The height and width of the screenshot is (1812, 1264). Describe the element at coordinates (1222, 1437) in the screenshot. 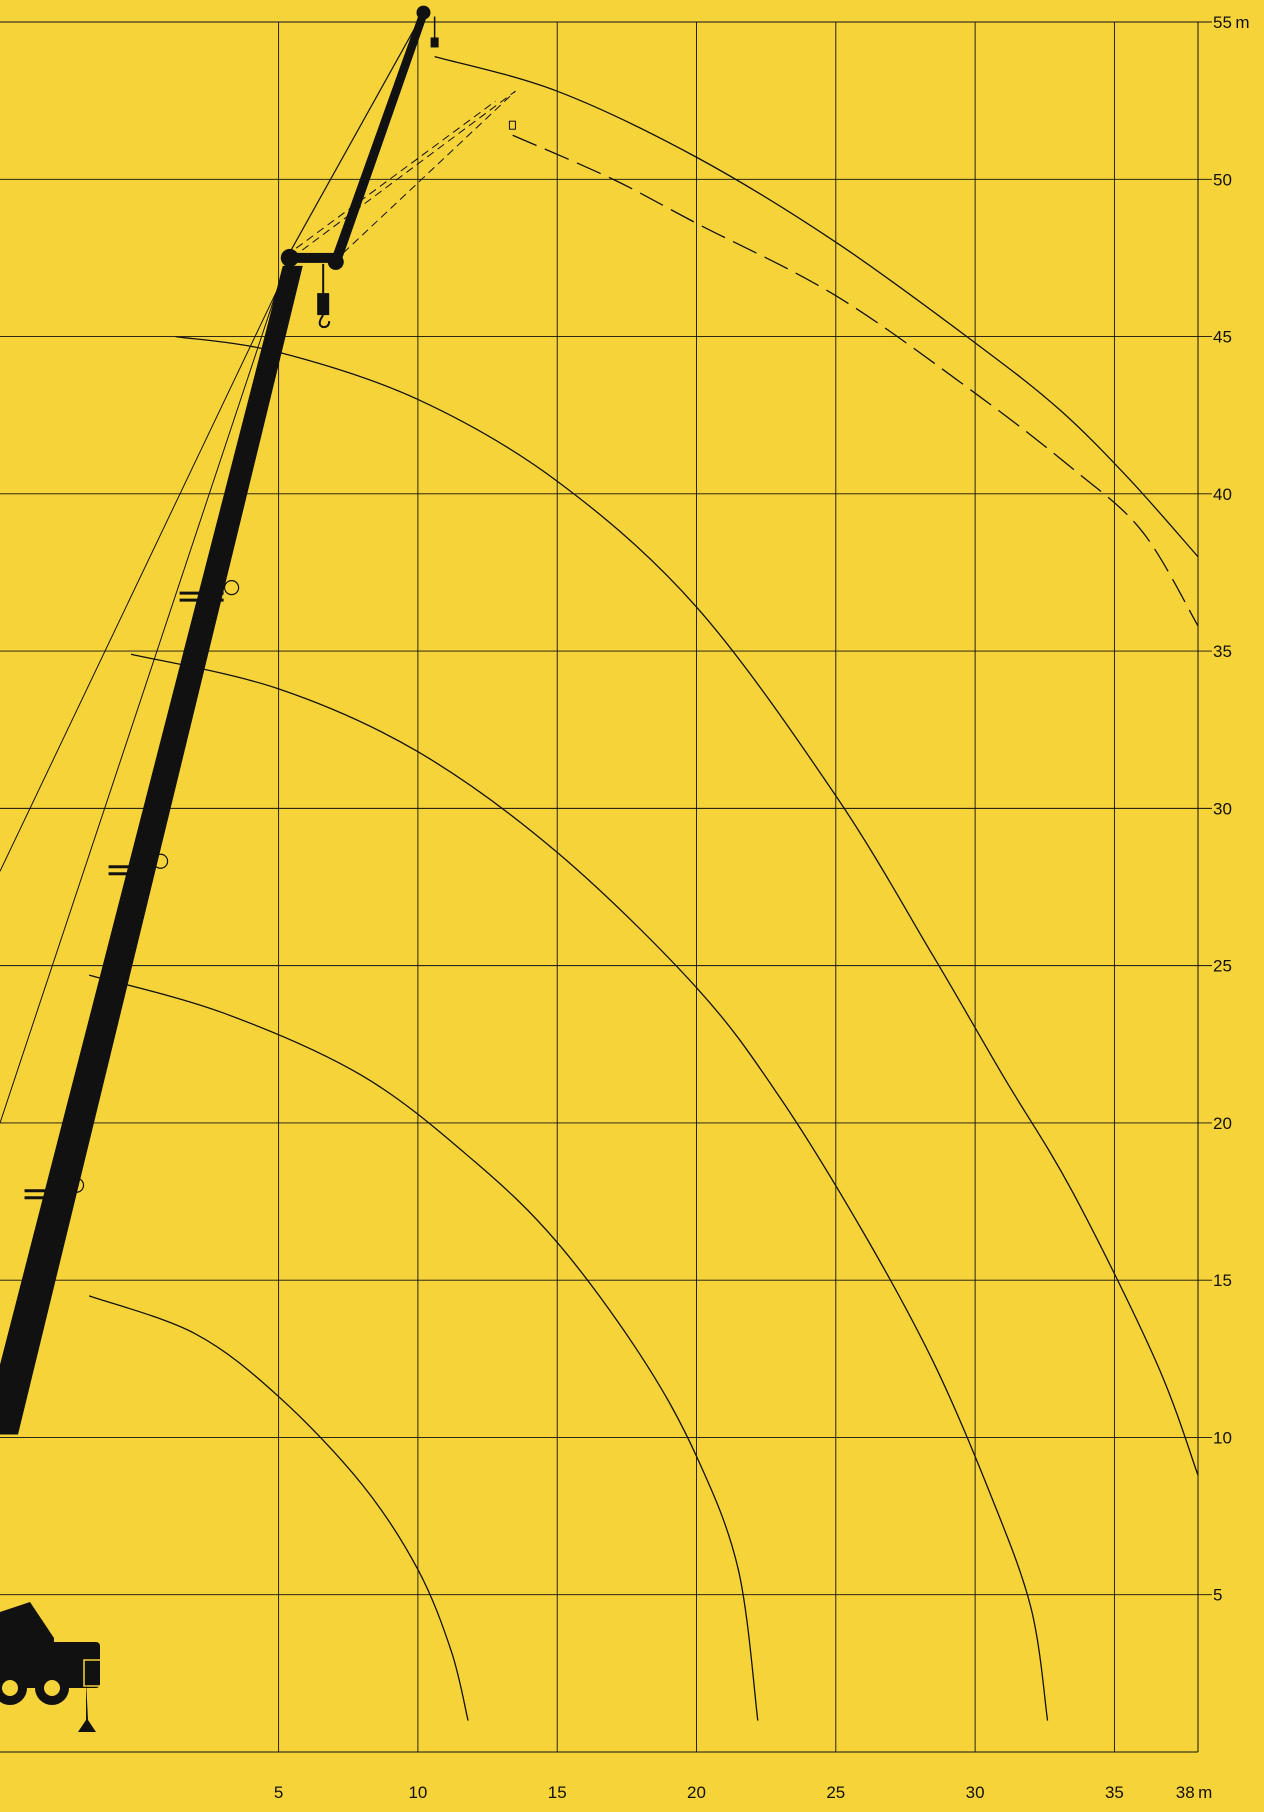

I see `y-tick-label: 10` at that location.